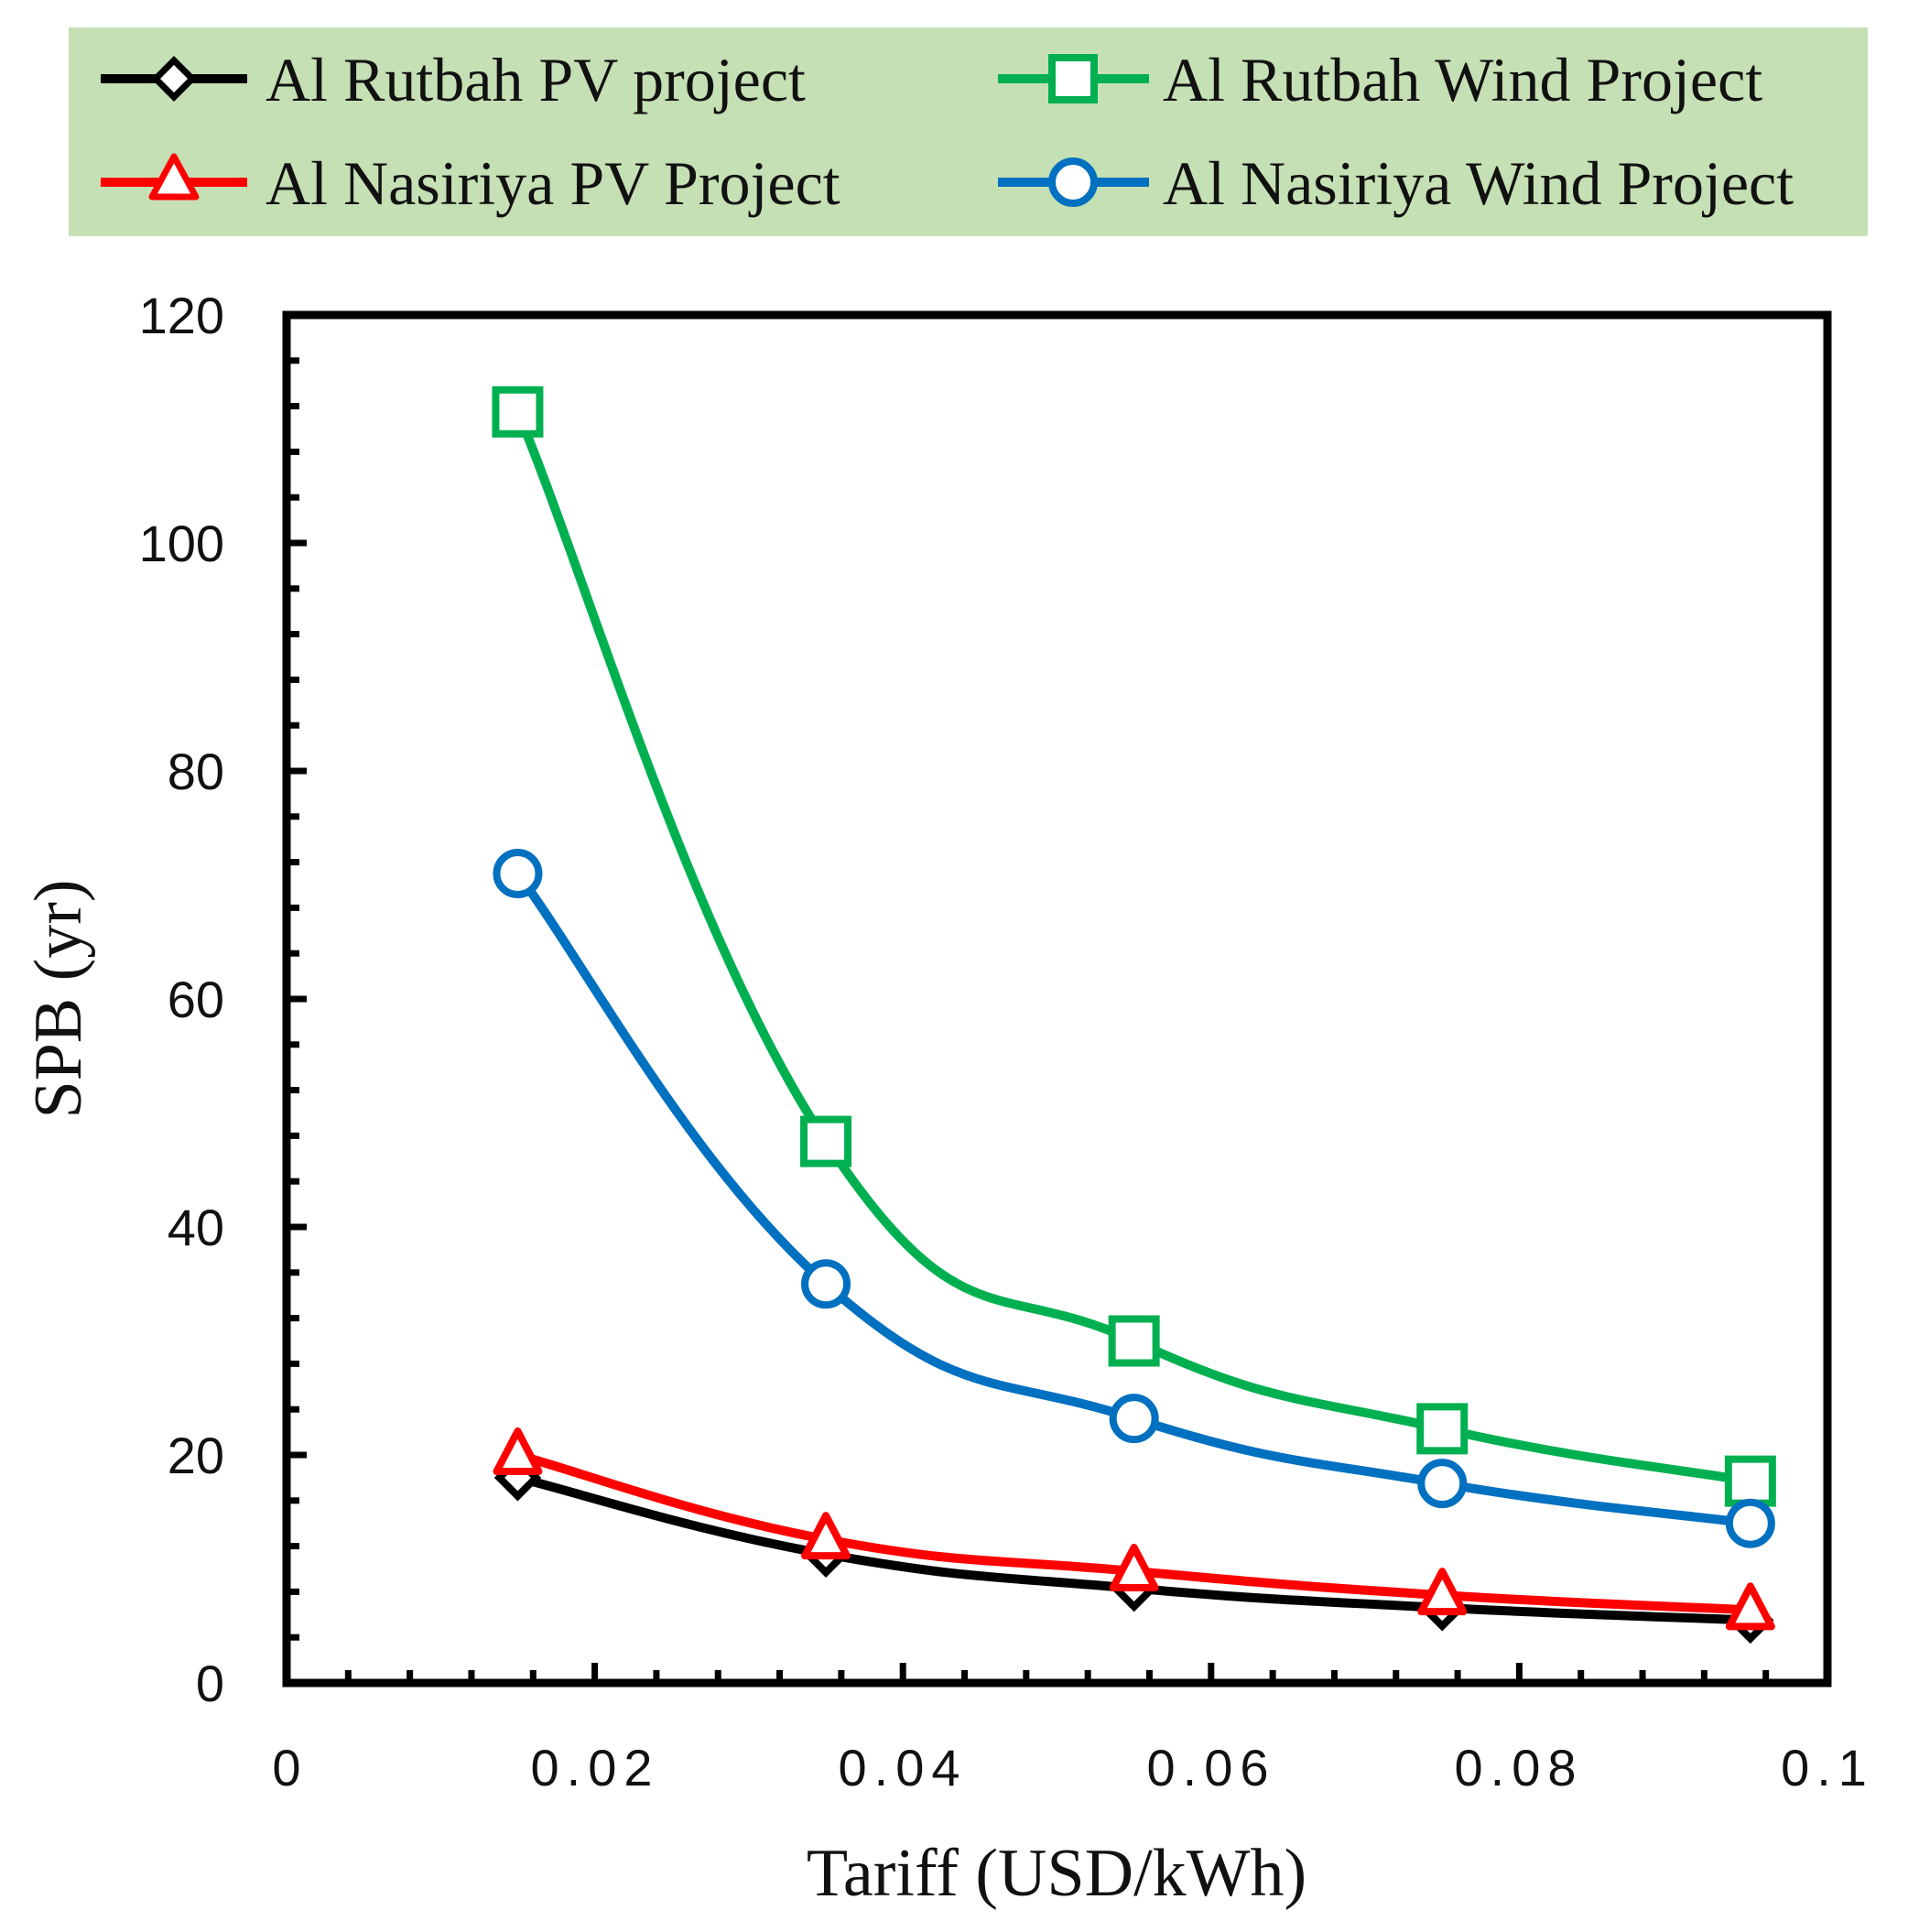  I want to click on x-axis-title: Tariff (USD/kWh), so click(1056, 1873).